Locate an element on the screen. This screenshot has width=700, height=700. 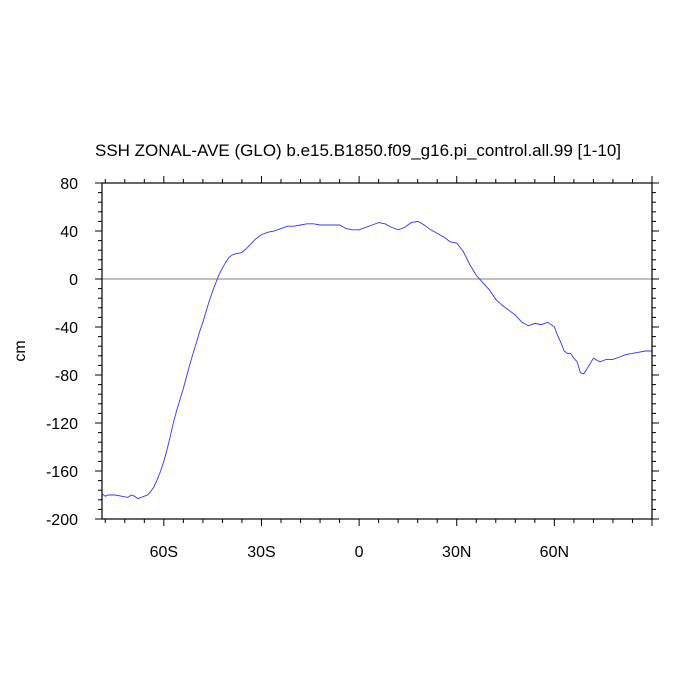
x-tick-label: 30N is located at coordinates (456, 552).